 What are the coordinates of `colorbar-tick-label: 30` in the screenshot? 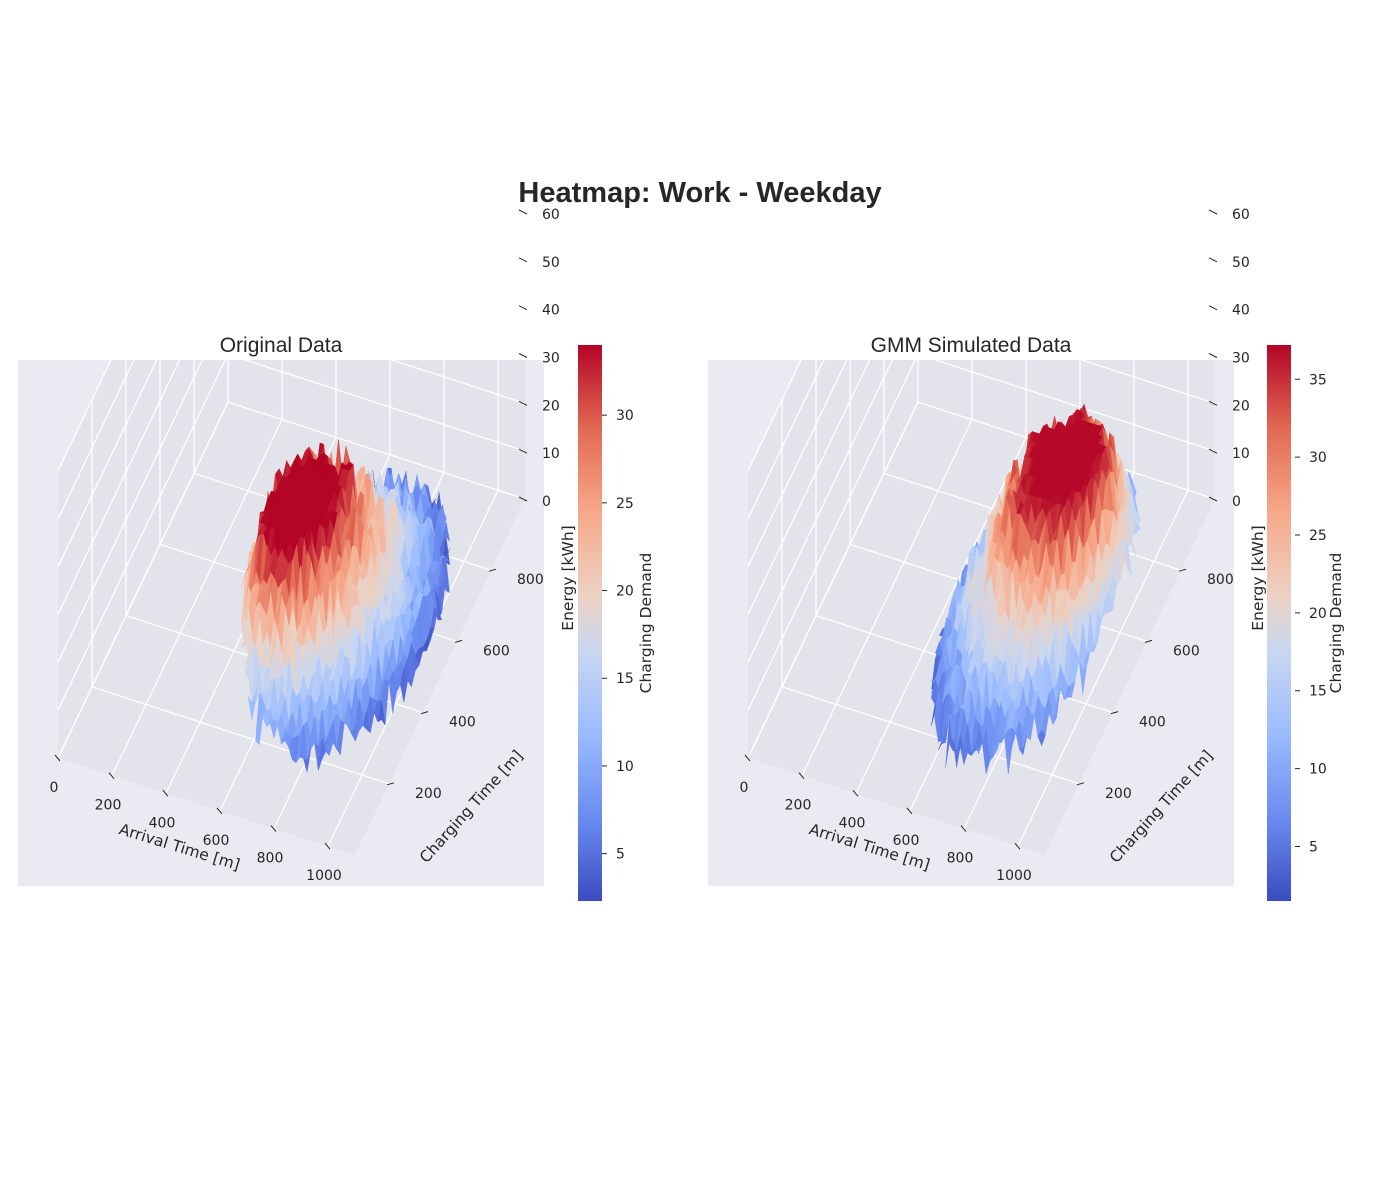 It's located at (625, 416).